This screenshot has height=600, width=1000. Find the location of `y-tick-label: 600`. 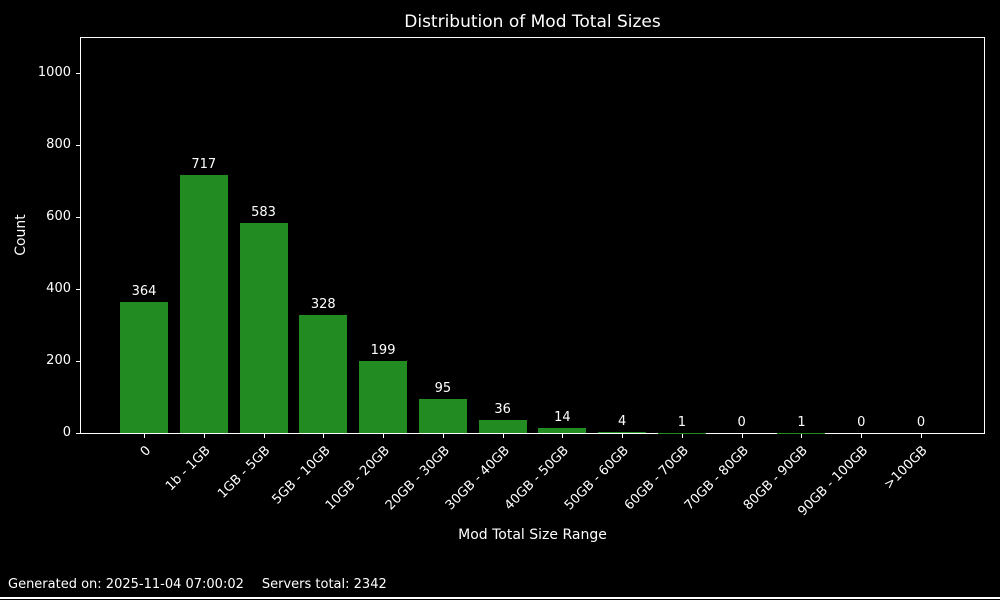

y-tick-label: 600 is located at coordinates (58, 216).